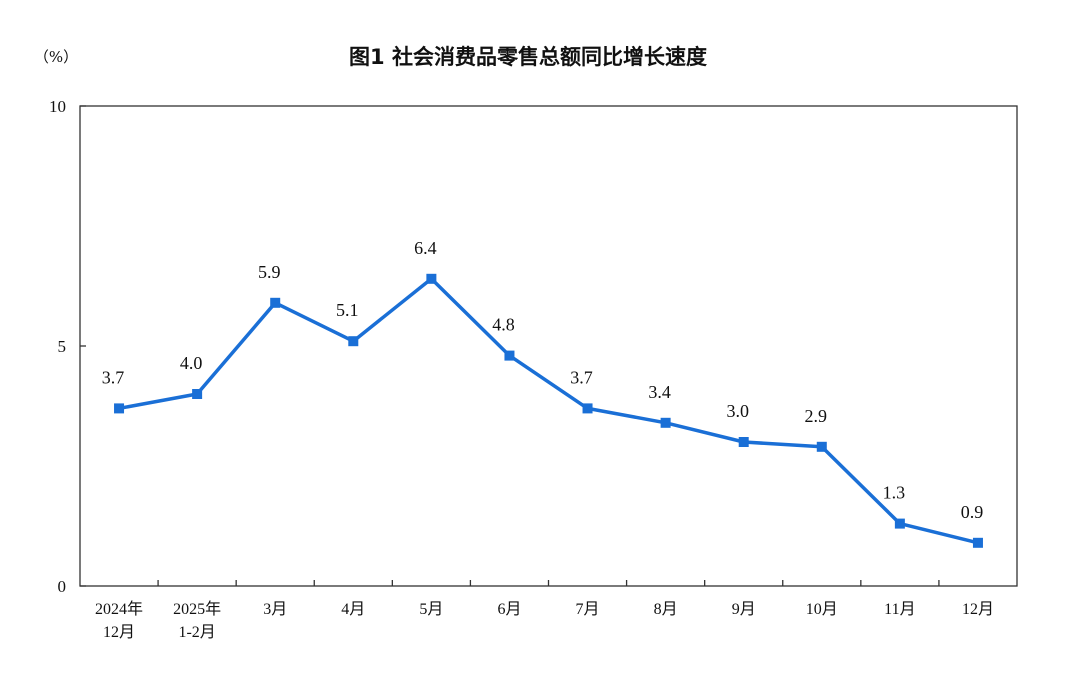 This screenshot has height=678, width=1080. Describe the element at coordinates (425, 248) in the screenshot. I see `data-label: 6.4` at that location.